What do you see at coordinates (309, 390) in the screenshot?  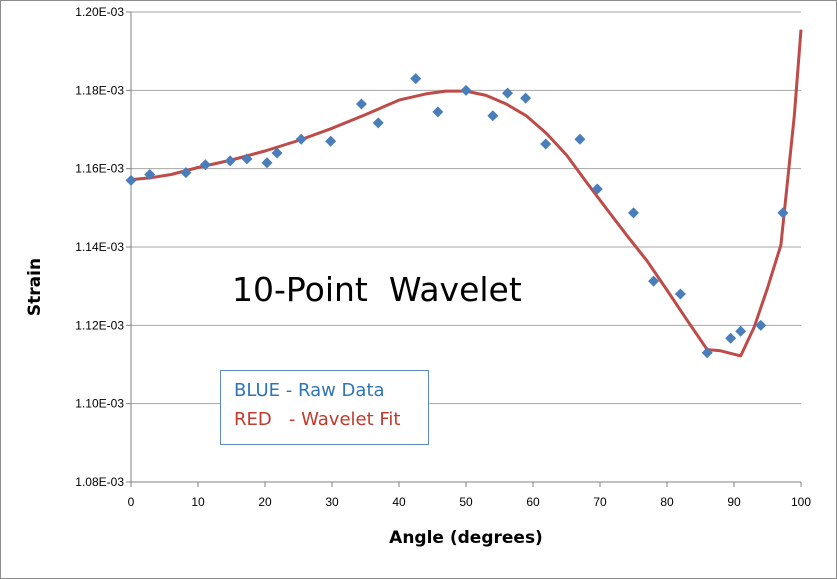 I see `legend-raw-data: BLUE - Raw Data` at bounding box center [309, 390].